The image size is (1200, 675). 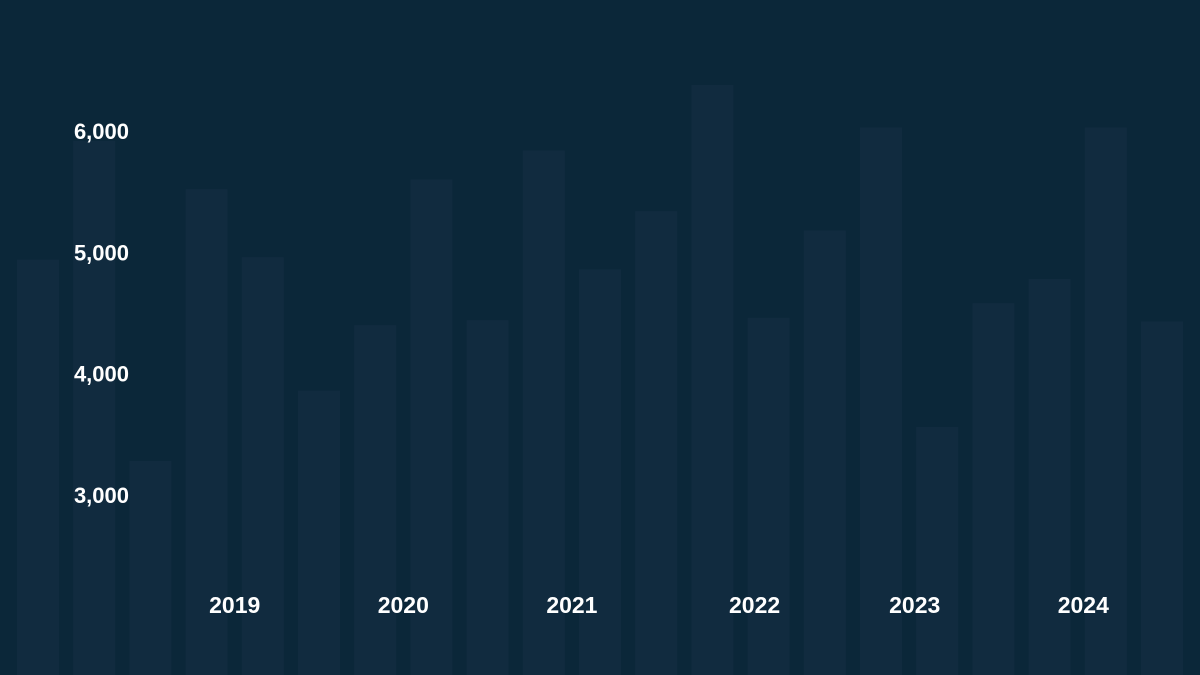 What do you see at coordinates (101, 131) in the screenshot?
I see `y-tick-label: 6,000` at bounding box center [101, 131].